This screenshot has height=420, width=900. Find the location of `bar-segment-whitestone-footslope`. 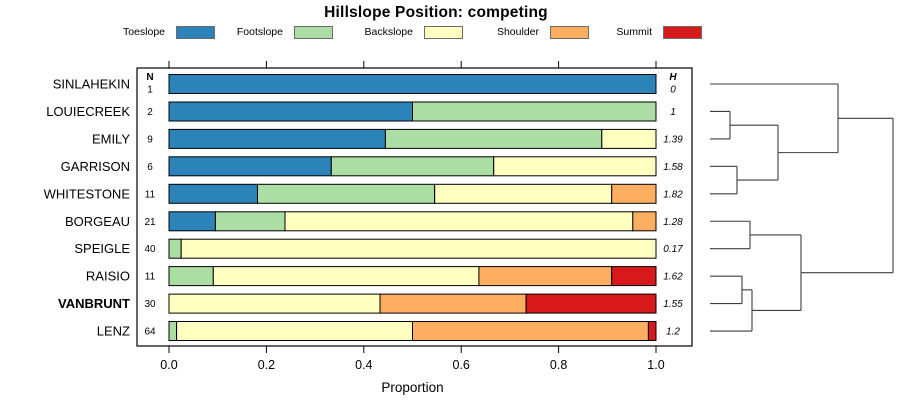

bar-segment-whitestone-footslope is located at coordinates (346, 193).